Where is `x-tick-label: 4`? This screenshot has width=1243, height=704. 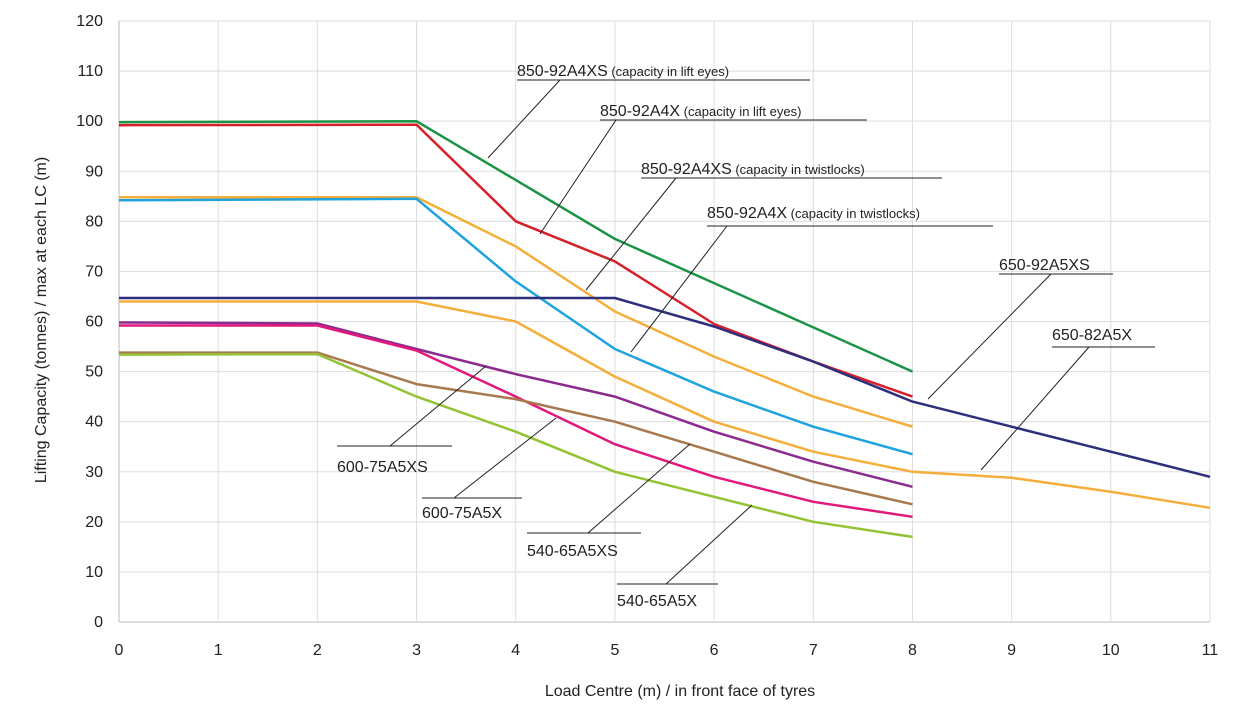 x-tick-label: 4 is located at coordinates (515, 650).